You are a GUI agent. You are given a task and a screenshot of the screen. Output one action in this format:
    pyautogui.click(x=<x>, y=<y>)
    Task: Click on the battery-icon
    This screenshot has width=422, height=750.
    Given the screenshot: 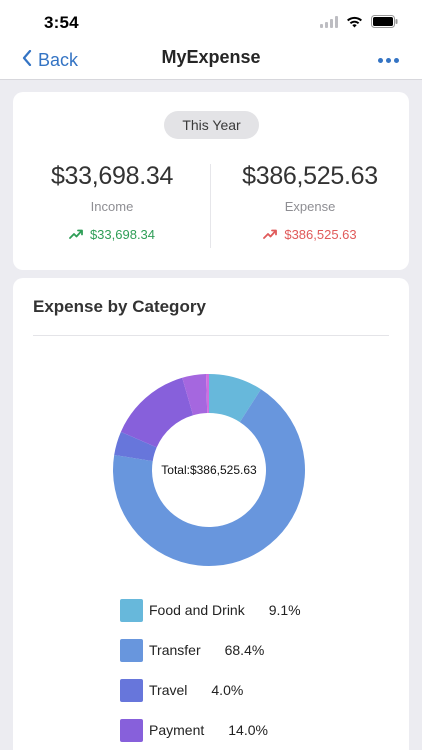 What is the action you would take?
    pyautogui.click(x=384, y=24)
    